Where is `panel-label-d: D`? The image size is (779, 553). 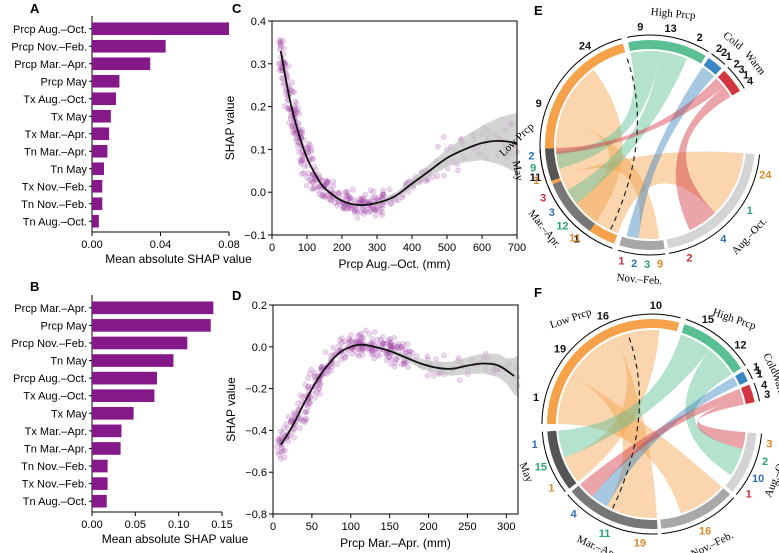
panel-label-d: D is located at coordinates (236, 295).